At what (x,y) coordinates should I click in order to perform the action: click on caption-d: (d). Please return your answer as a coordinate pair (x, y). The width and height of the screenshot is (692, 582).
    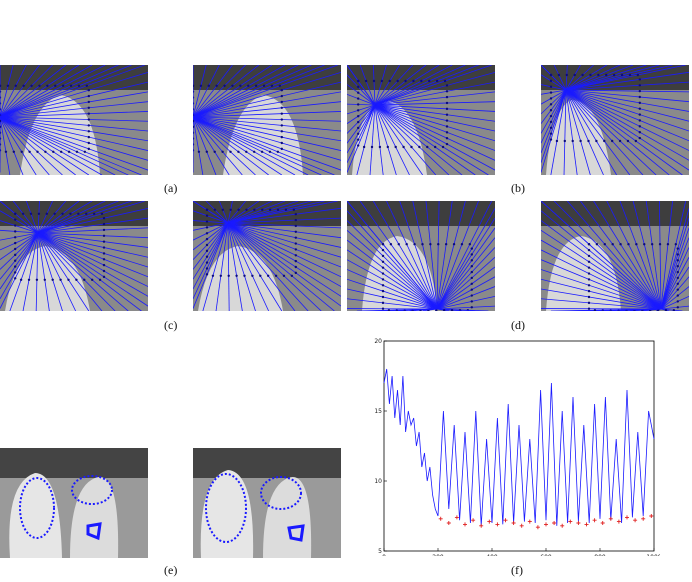
    Looking at the image, I should click on (518, 325).